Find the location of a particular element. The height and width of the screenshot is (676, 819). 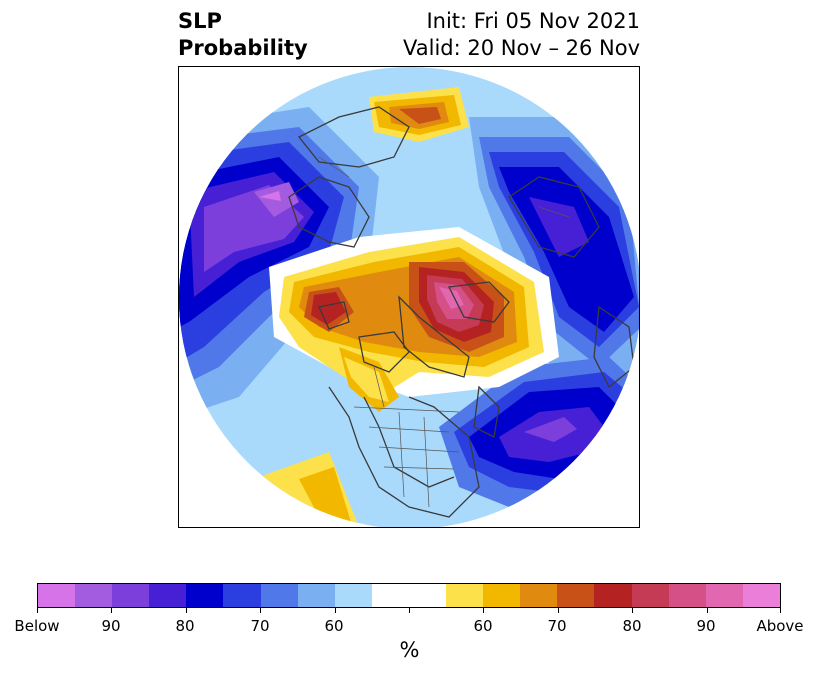

colorbar-label-below-90: 90 is located at coordinates (111, 626).